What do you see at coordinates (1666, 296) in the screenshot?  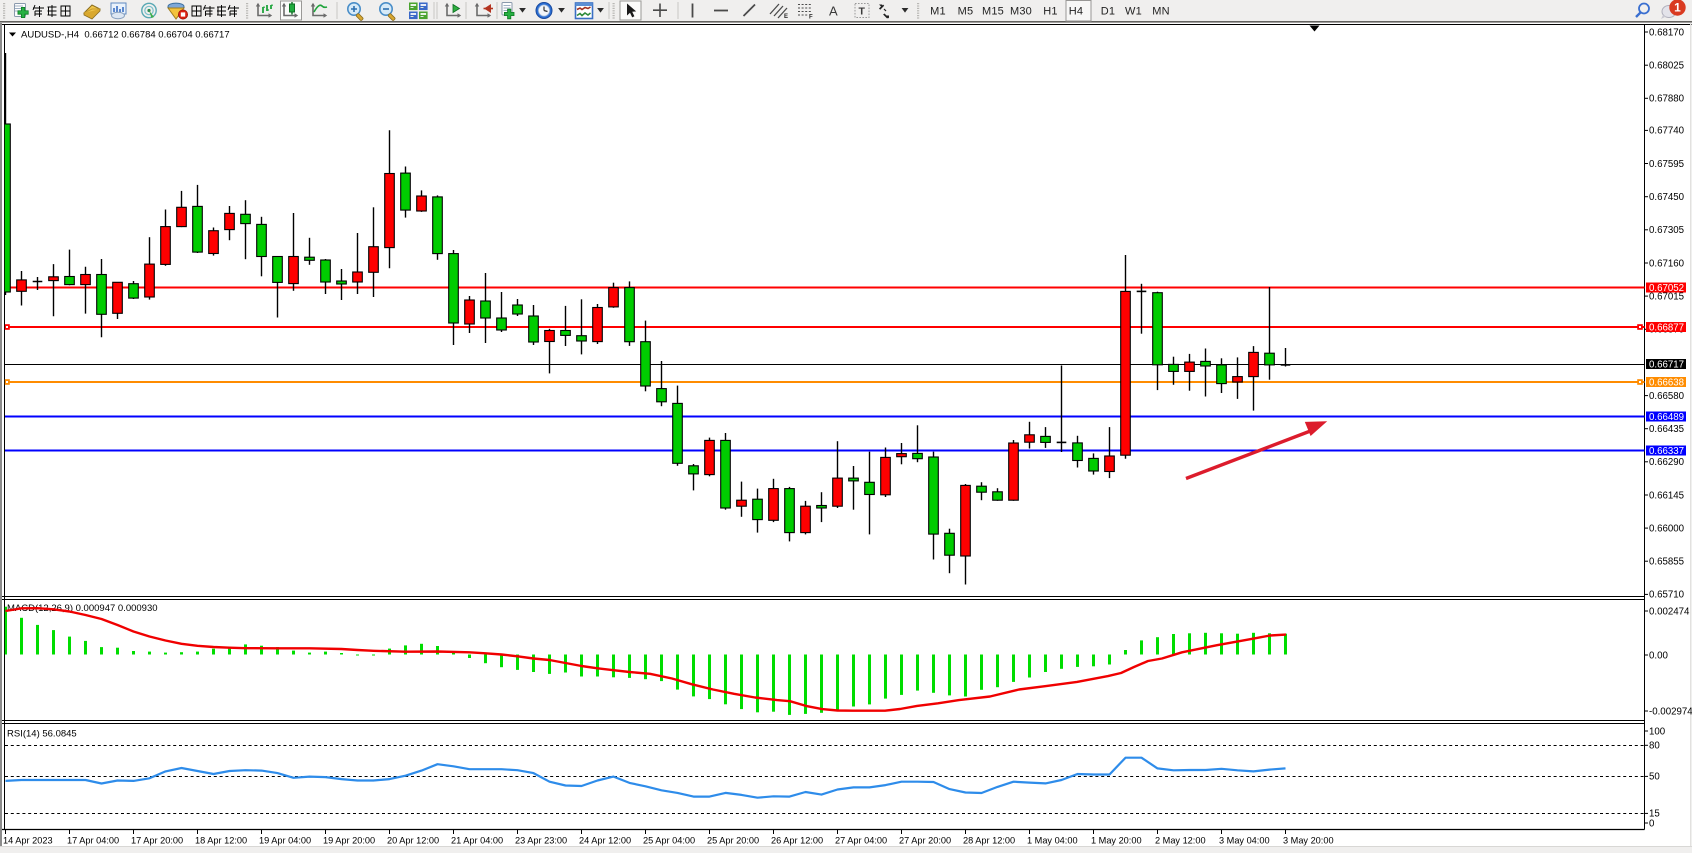 I see `svg-text: 0.67015` at bounding box center [1666, 296].